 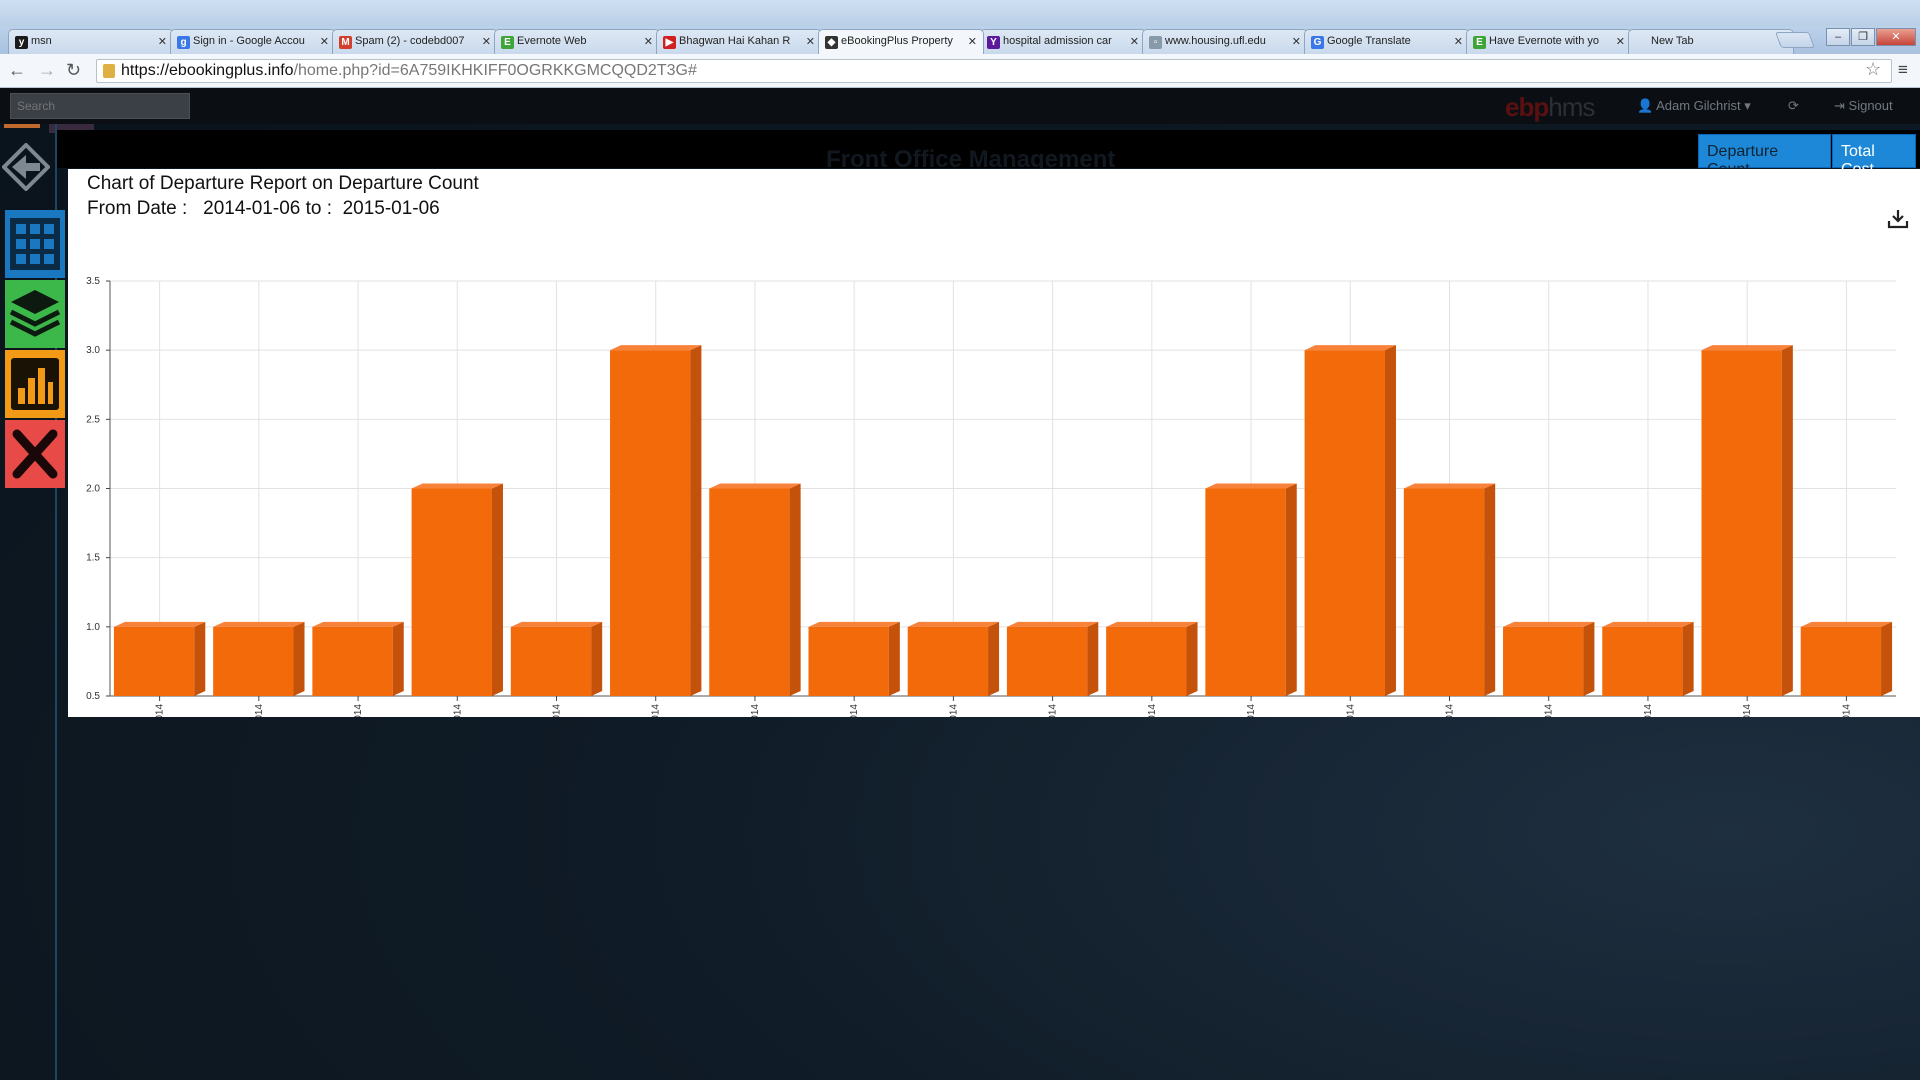 I want to click on close-panel-button, so click(x=35, y=454).